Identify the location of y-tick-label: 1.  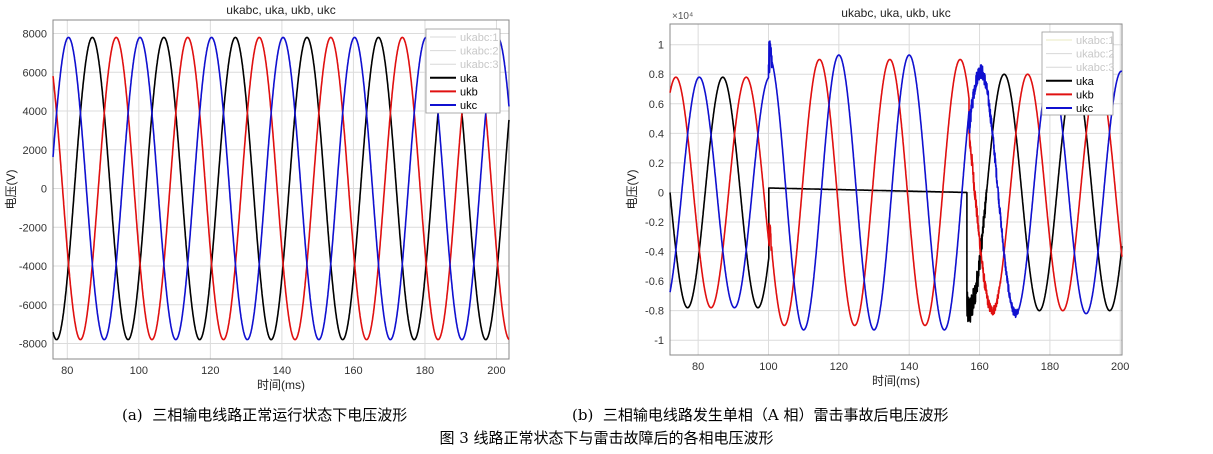
(661, 46).